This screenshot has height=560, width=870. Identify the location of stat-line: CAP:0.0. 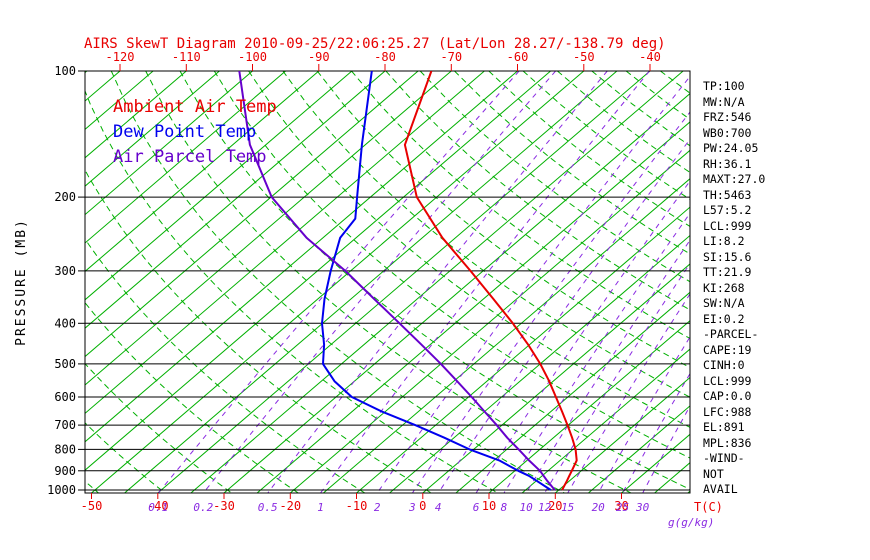
(727, 396).